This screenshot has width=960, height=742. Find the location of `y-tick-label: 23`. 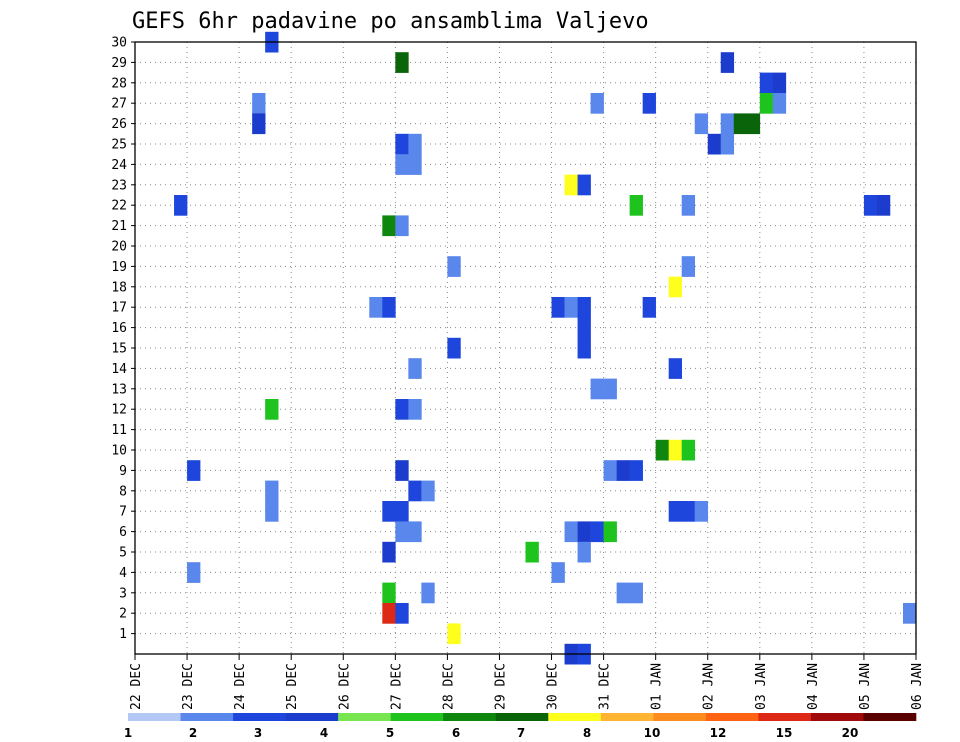

y-tick-label: 23 is located at coordinates (119, 185).